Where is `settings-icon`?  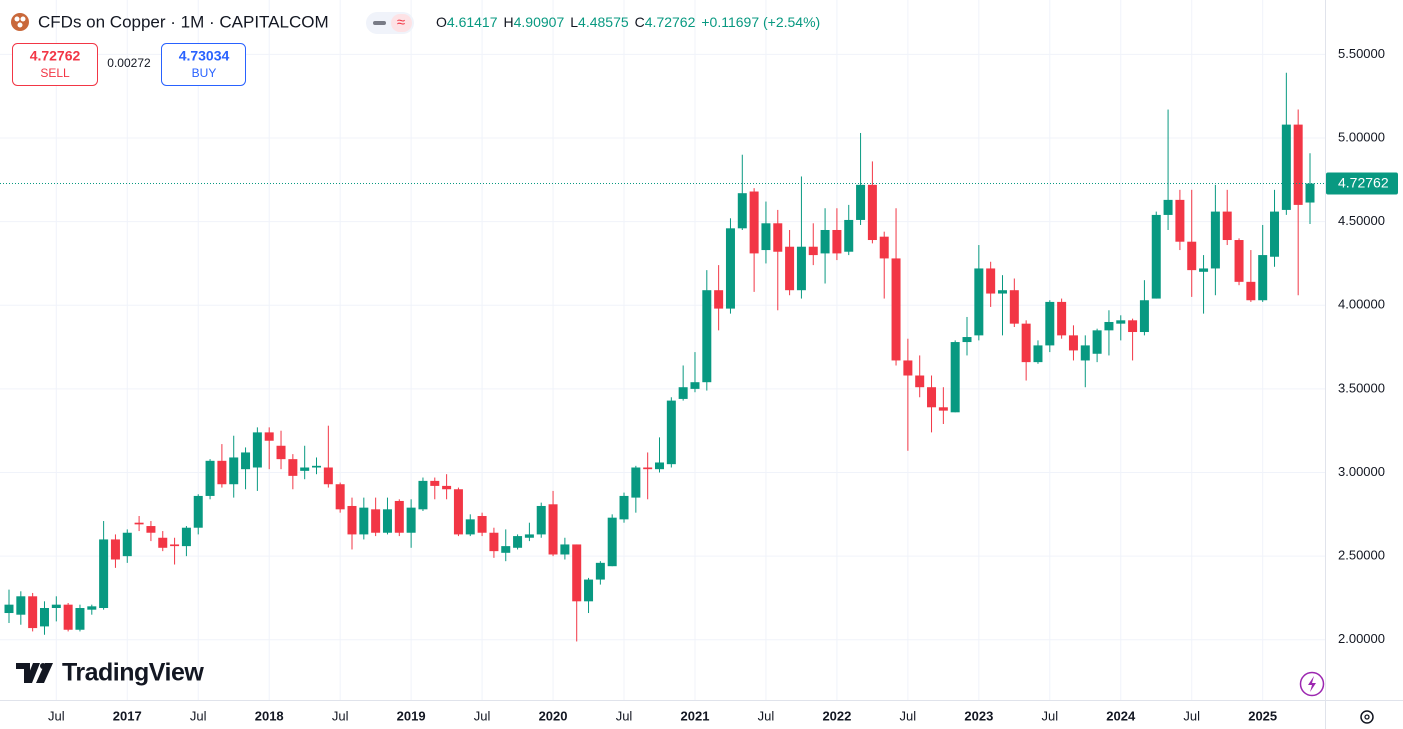 settings-icon is located at coordinates (1367, 717).